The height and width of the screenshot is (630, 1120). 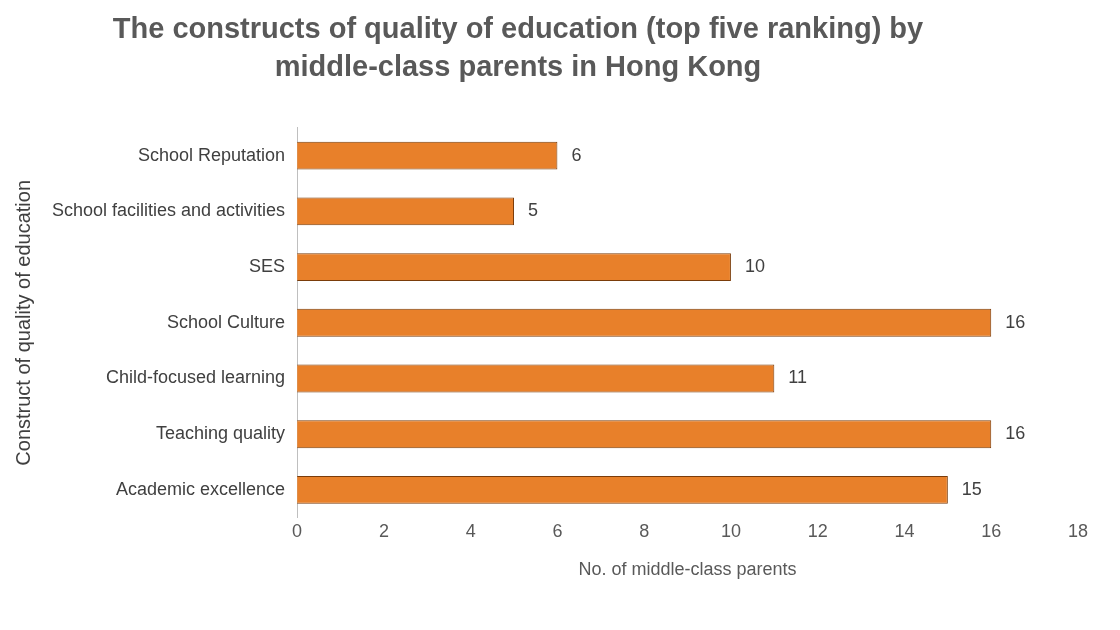 I want to click on data-label: 11, so click(x=798, y=377).